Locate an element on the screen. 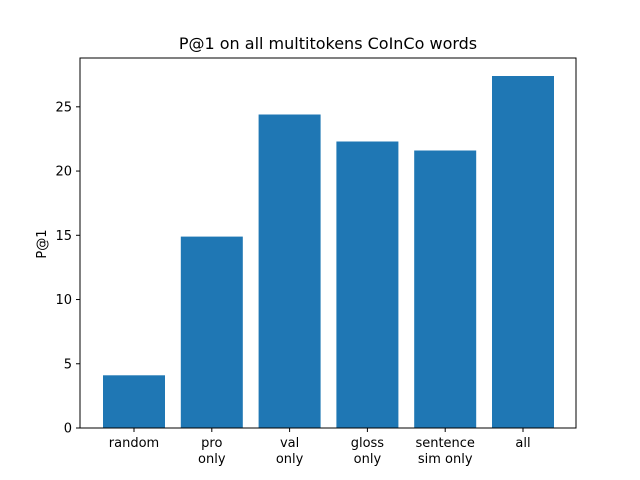 The image size is (640, 480). chart-title: P@1 on all multitokens CoInCo words is located at coordinates (328, 43).